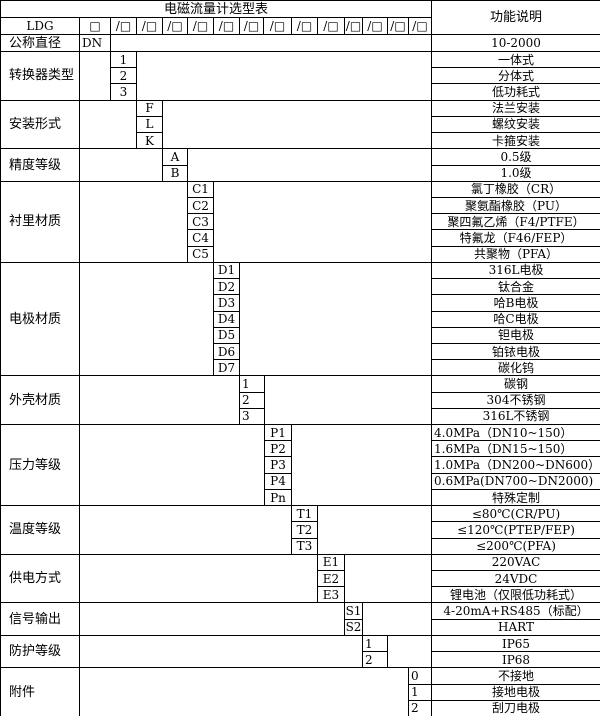 The width and height of the screenshot is (600, 716). What do you see at coordinates (515, 384) in the screenshot?
I see `option-description: 碳钢` at bounding box center [515, 384].